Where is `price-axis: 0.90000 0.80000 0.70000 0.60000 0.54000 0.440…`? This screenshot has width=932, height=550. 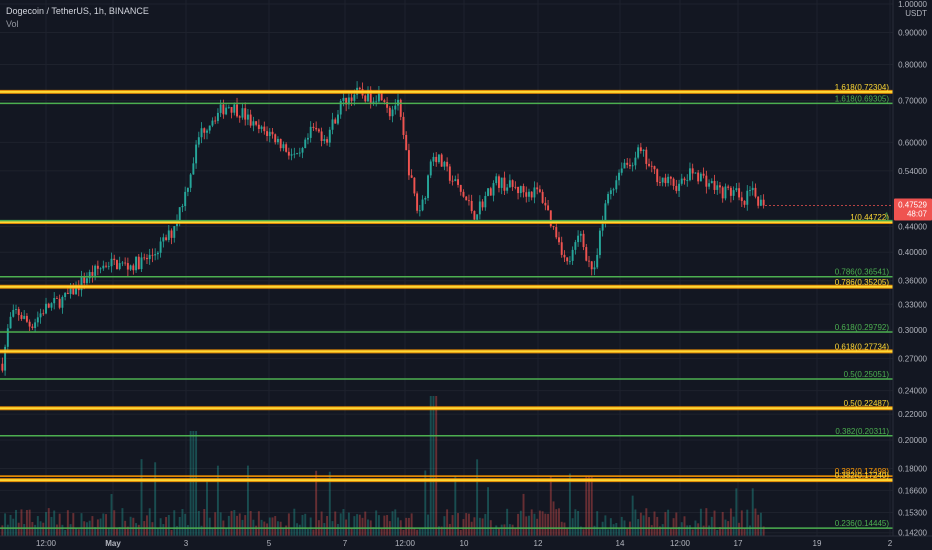 price-axis: 0.90000 0.80000 0.70000 0.60000 0.54000 0.440… is located at coordinates (912, 275).